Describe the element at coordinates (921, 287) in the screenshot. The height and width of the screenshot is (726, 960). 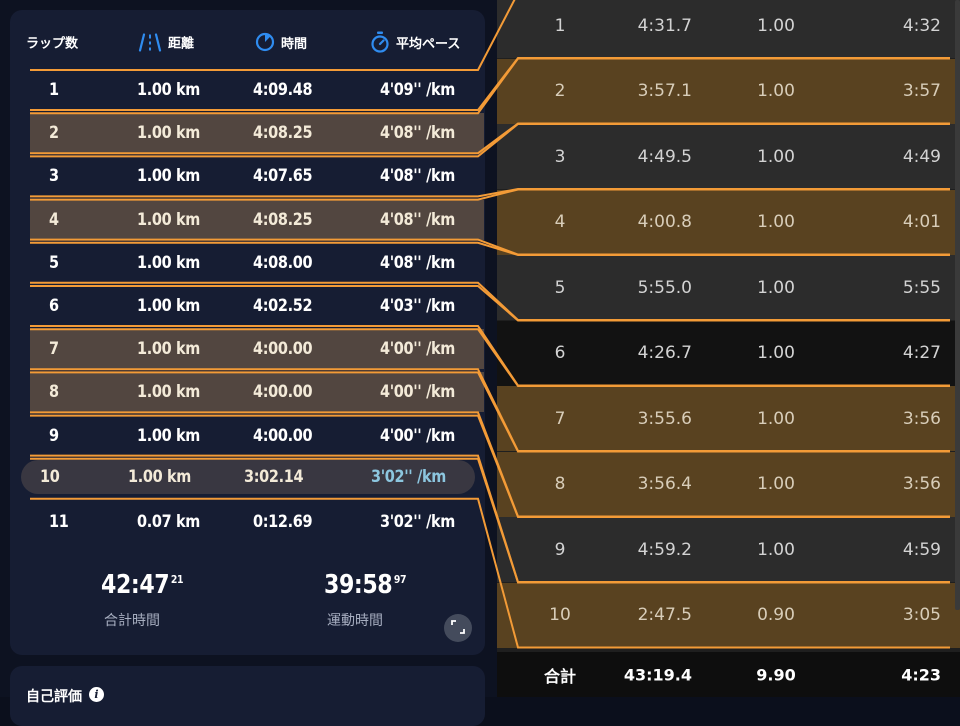
I see `compare-lap-pace: 5:55` at that location.